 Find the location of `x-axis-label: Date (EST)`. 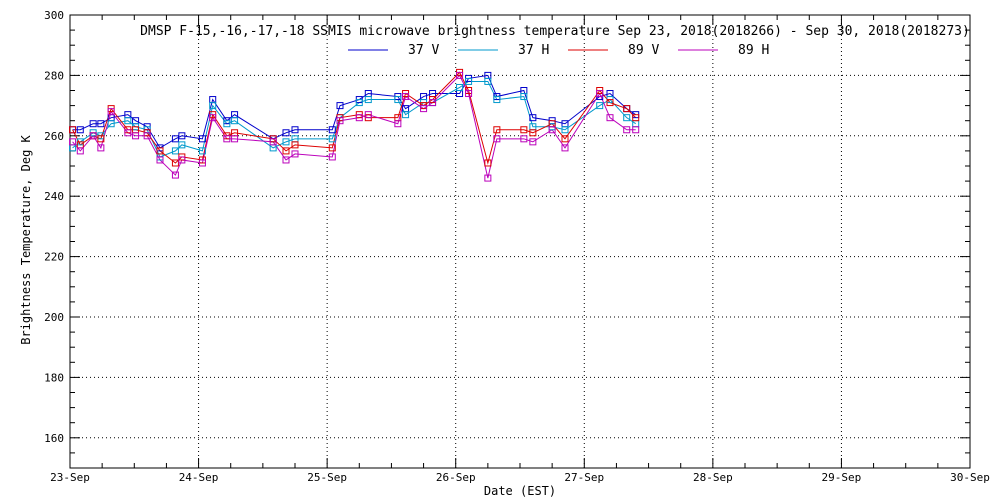

x-axis-label: Date (EST) is located at coordinates (520, 491).